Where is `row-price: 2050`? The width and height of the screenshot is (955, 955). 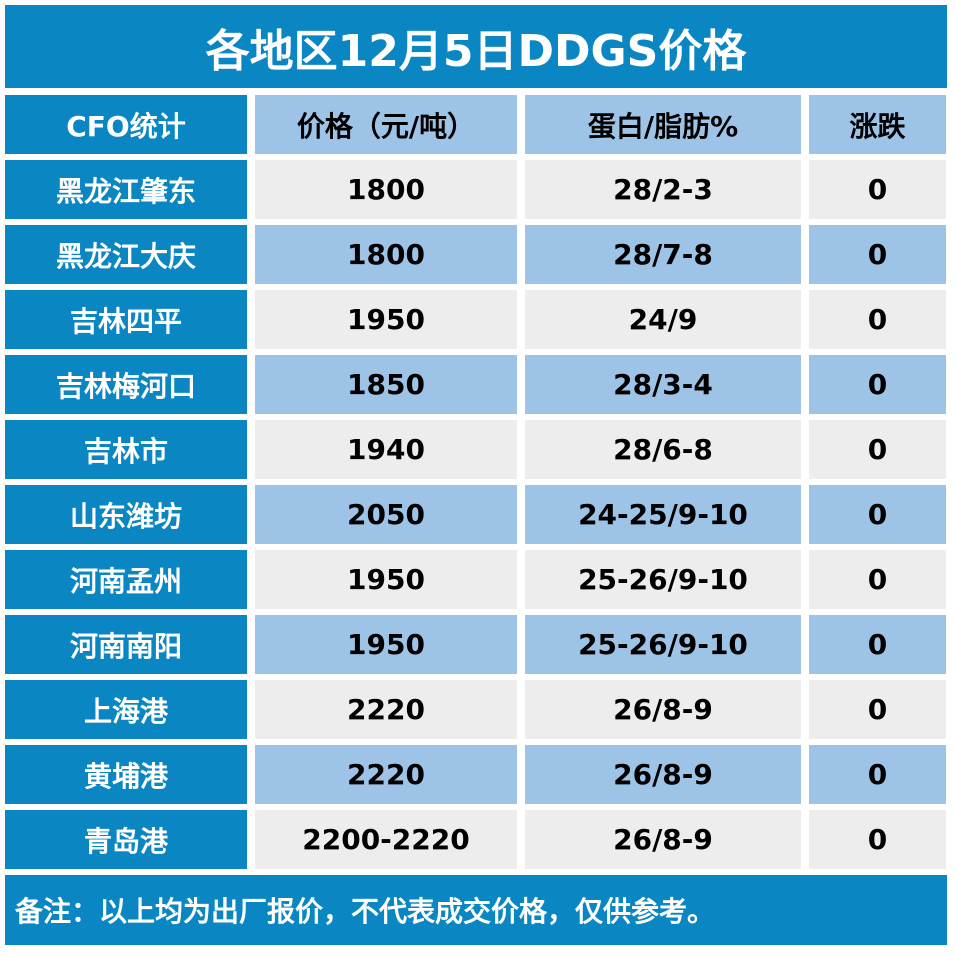 row-price: 2050 is located at coordinates (386, 514).